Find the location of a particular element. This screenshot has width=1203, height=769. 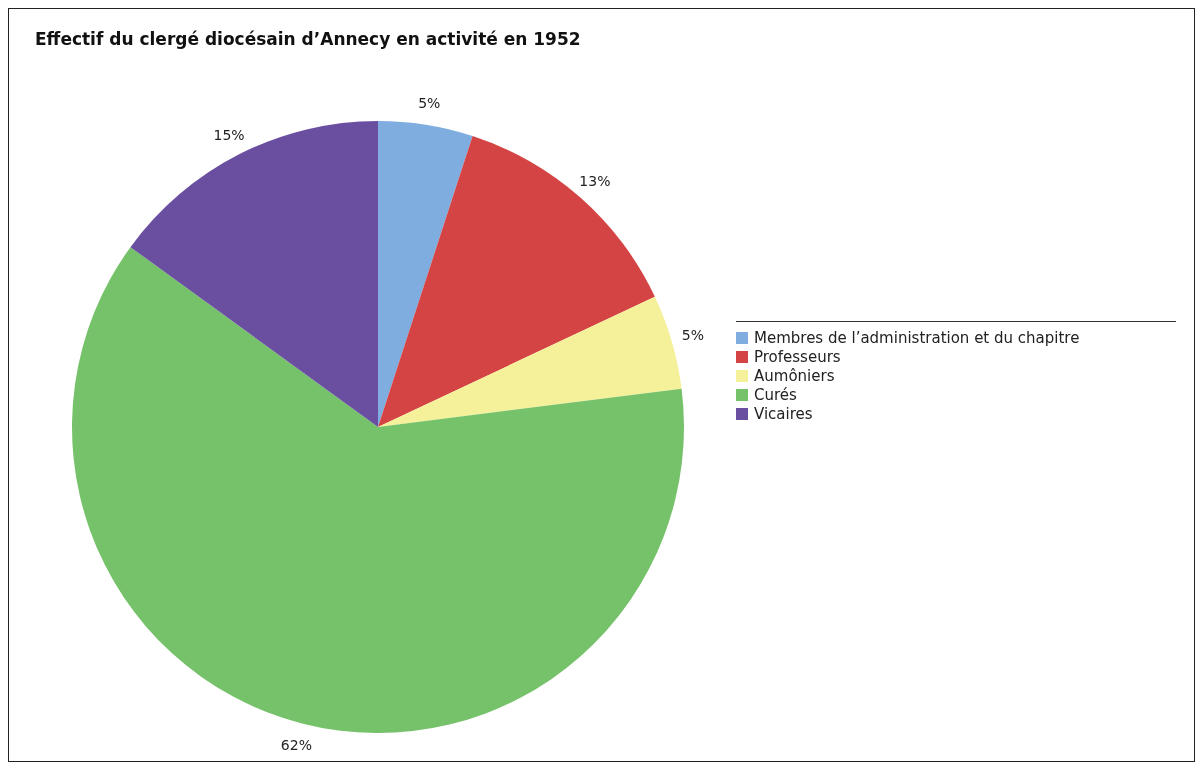

legend-label: Membres de l’administration et du chapitre is located at coordinates (917, 337).